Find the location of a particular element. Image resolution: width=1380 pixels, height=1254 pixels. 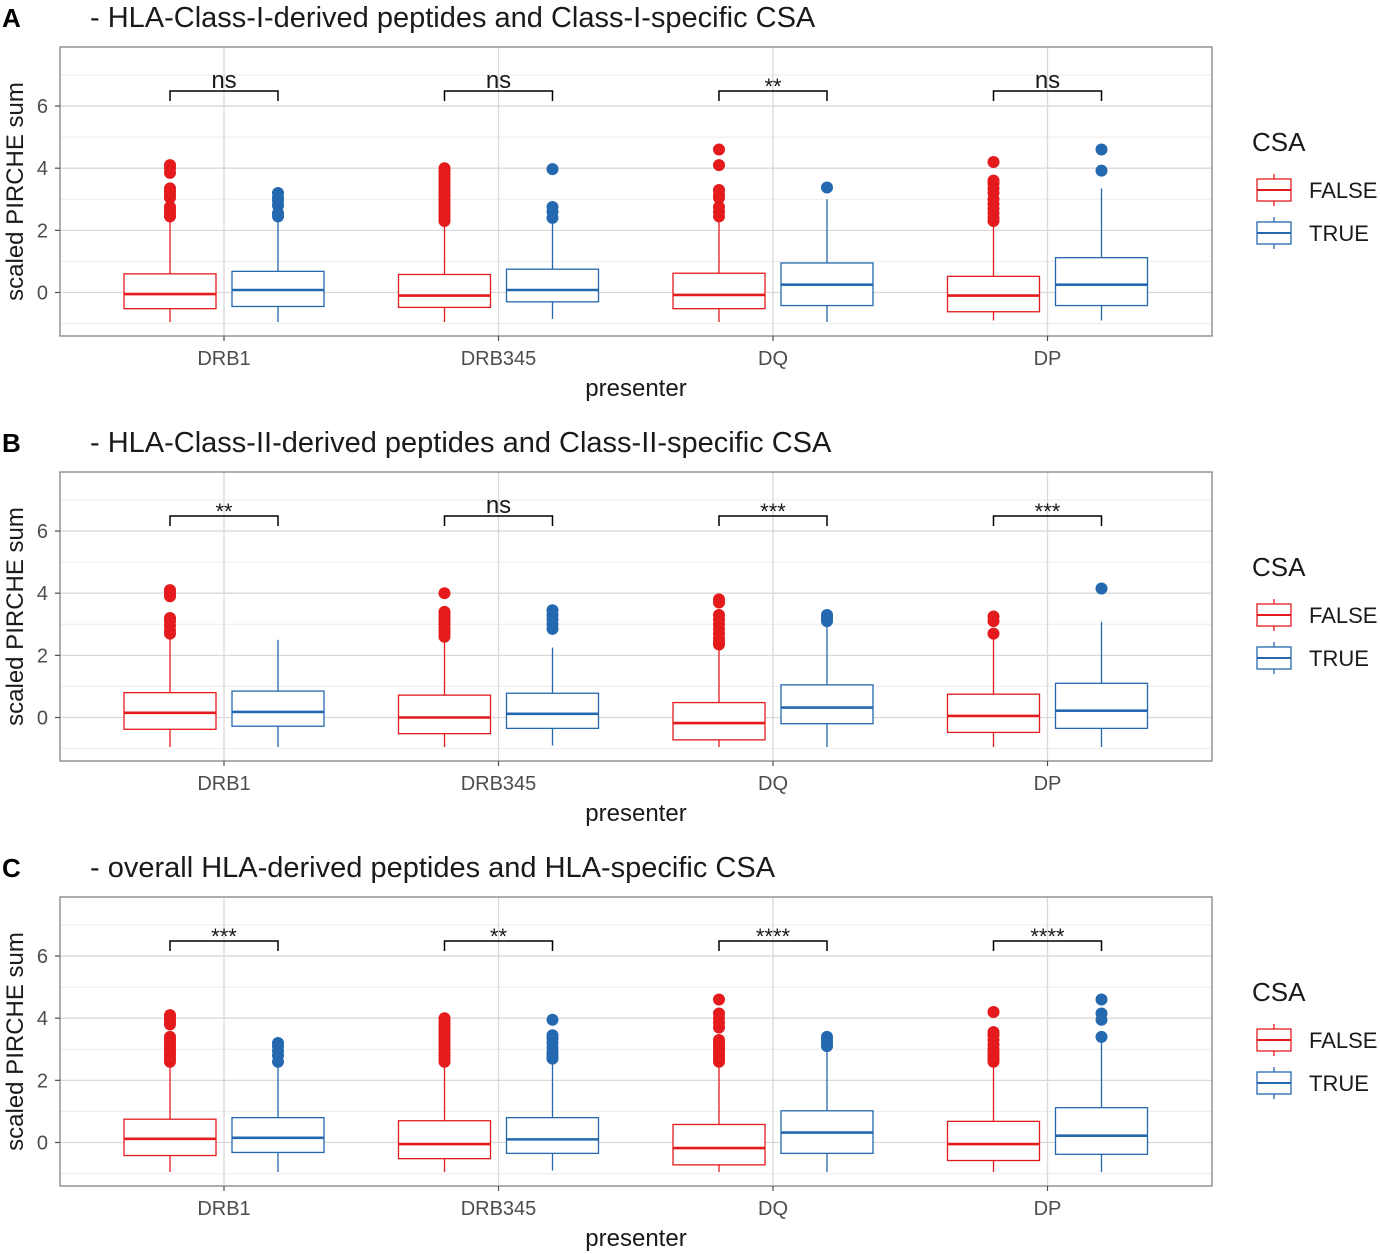

series-false is located at coordinates (582, 666).